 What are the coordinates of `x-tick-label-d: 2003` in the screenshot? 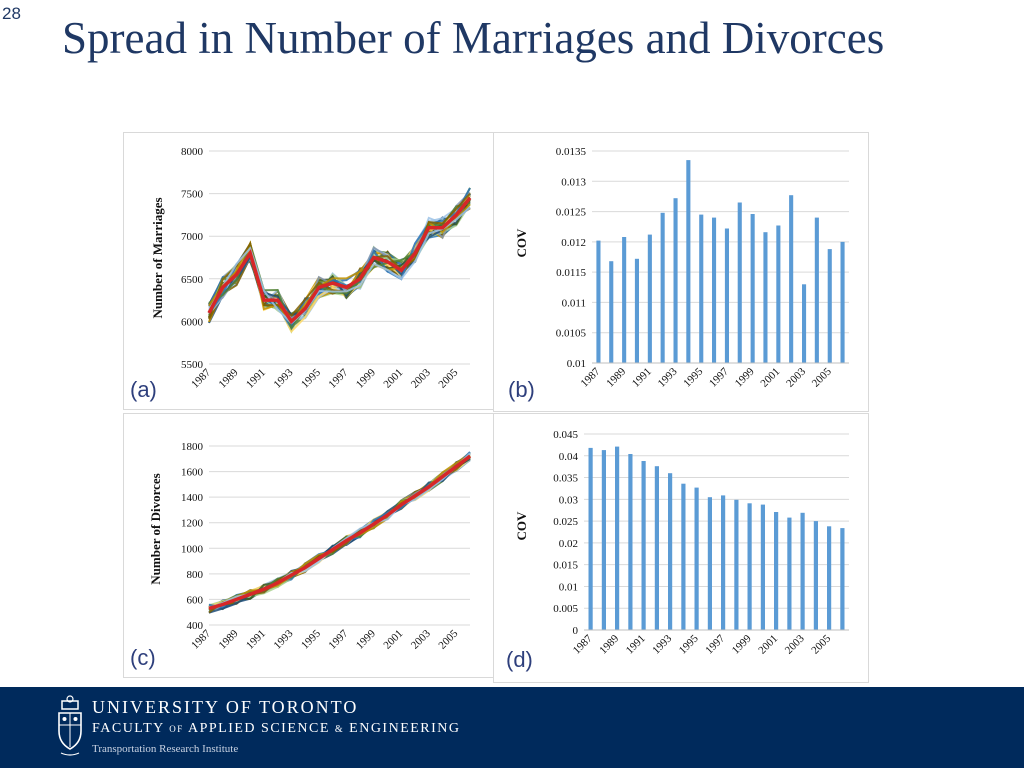 It's located at (795, 644).